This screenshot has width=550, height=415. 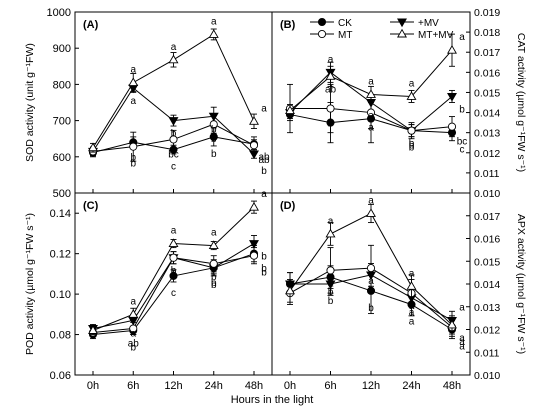 I want to click on legend: CK +MV MT MT+MV, so click(x=382, y=29).